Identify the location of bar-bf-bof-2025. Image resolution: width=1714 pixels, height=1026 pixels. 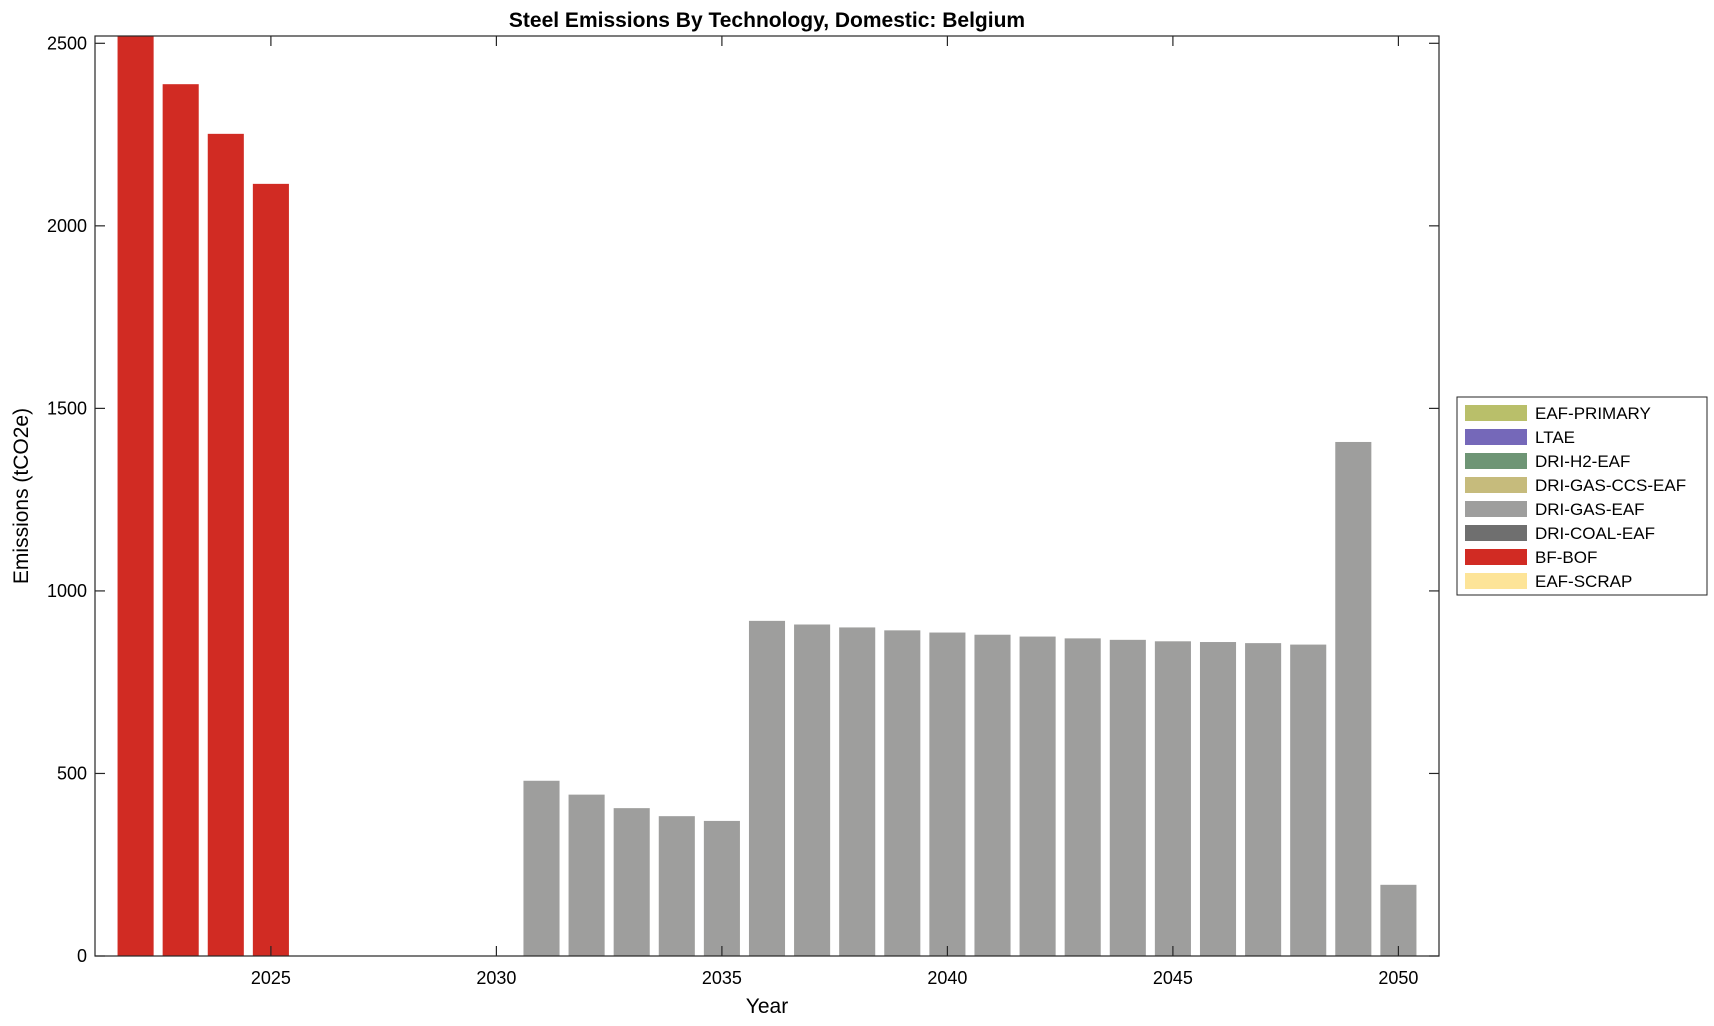
(270, 570).